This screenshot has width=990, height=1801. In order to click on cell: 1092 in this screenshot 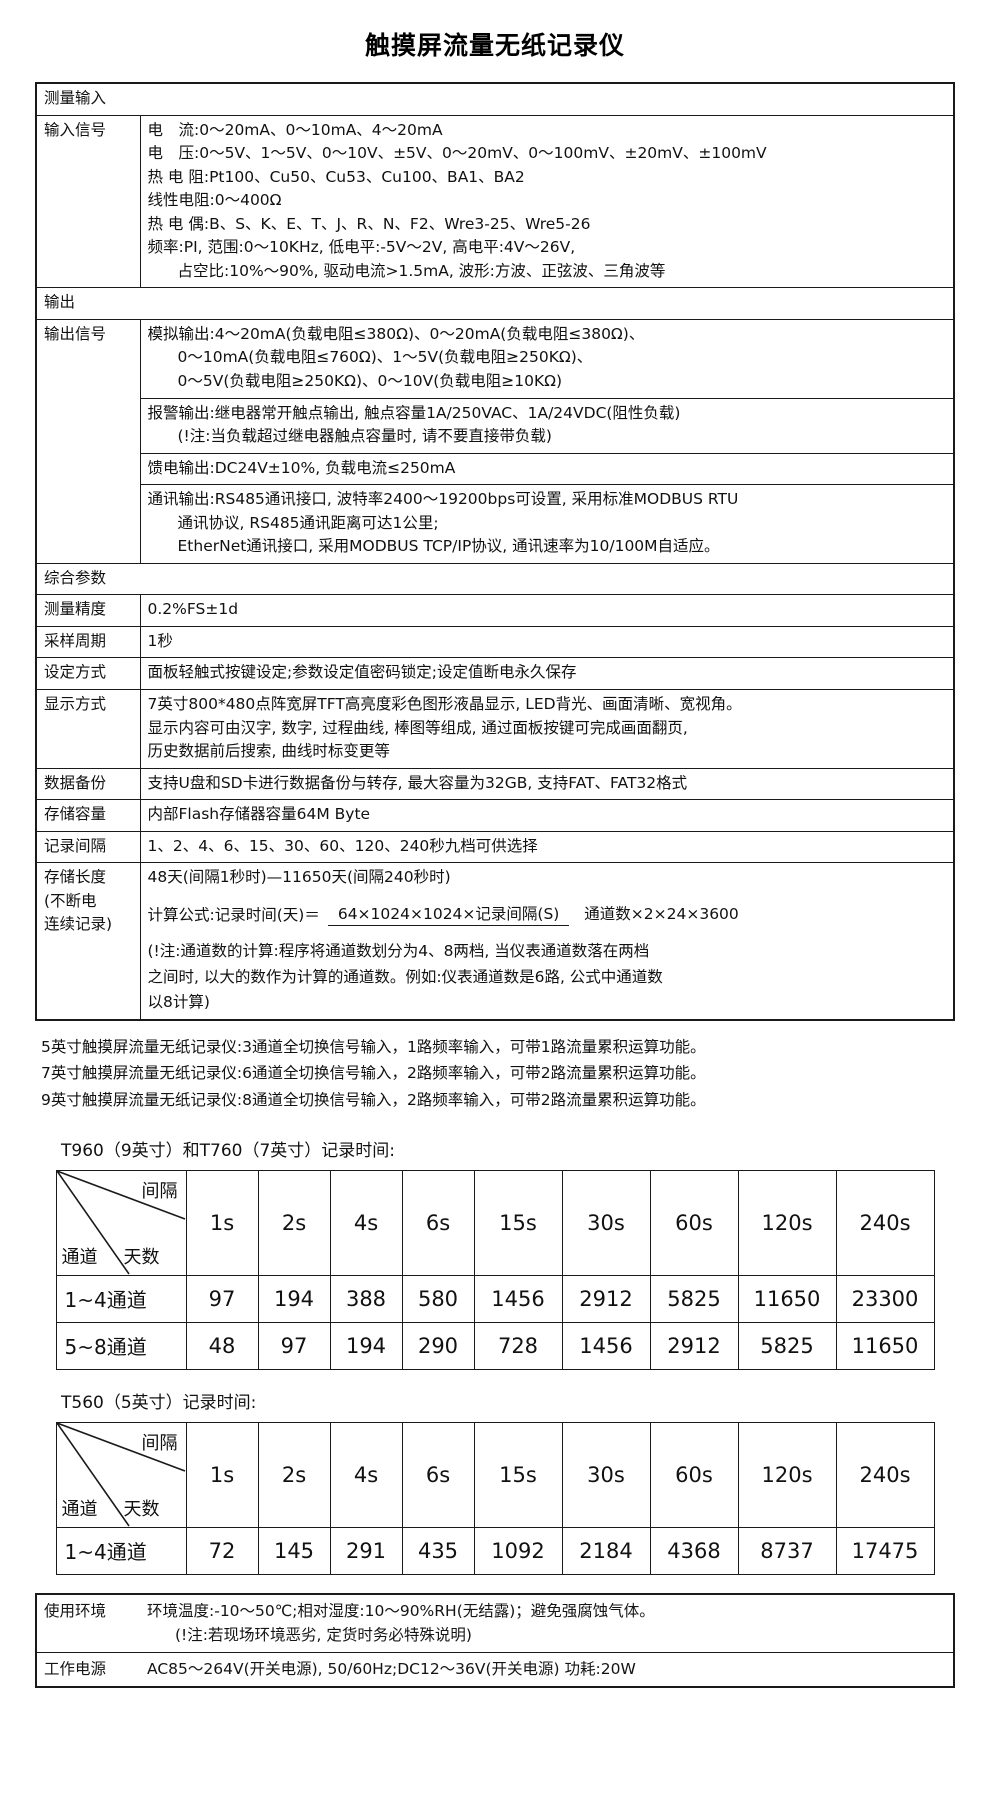, I will do `click(518, 1550)`.